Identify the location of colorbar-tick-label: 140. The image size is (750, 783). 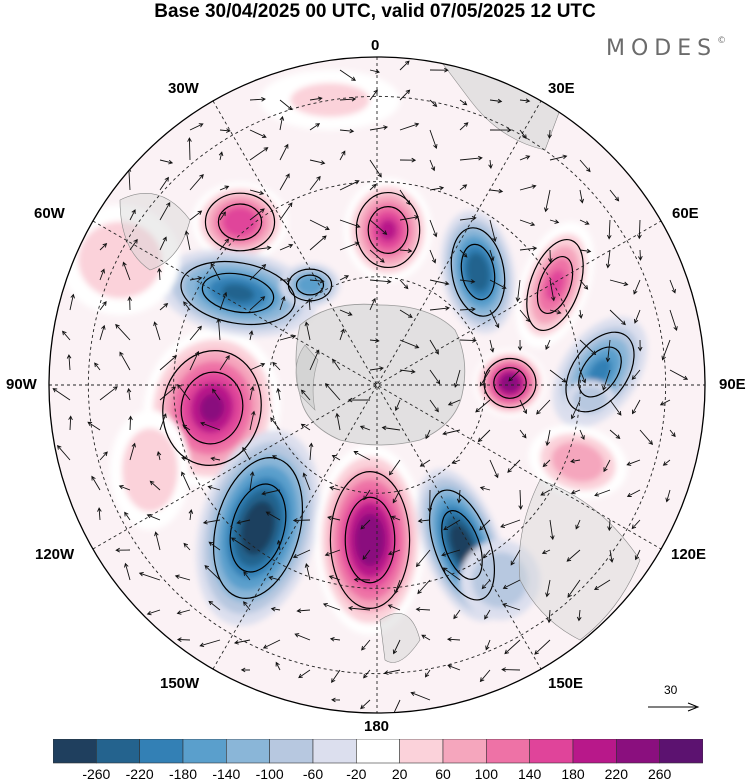
(529, 774).